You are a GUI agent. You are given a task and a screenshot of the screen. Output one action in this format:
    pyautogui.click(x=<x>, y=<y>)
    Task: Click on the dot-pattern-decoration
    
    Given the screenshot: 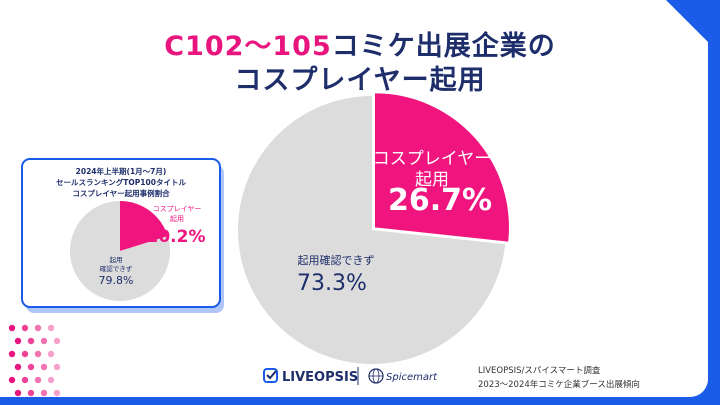 What is the action you would take?
    pyautogui.click(x=34, y=360)
    